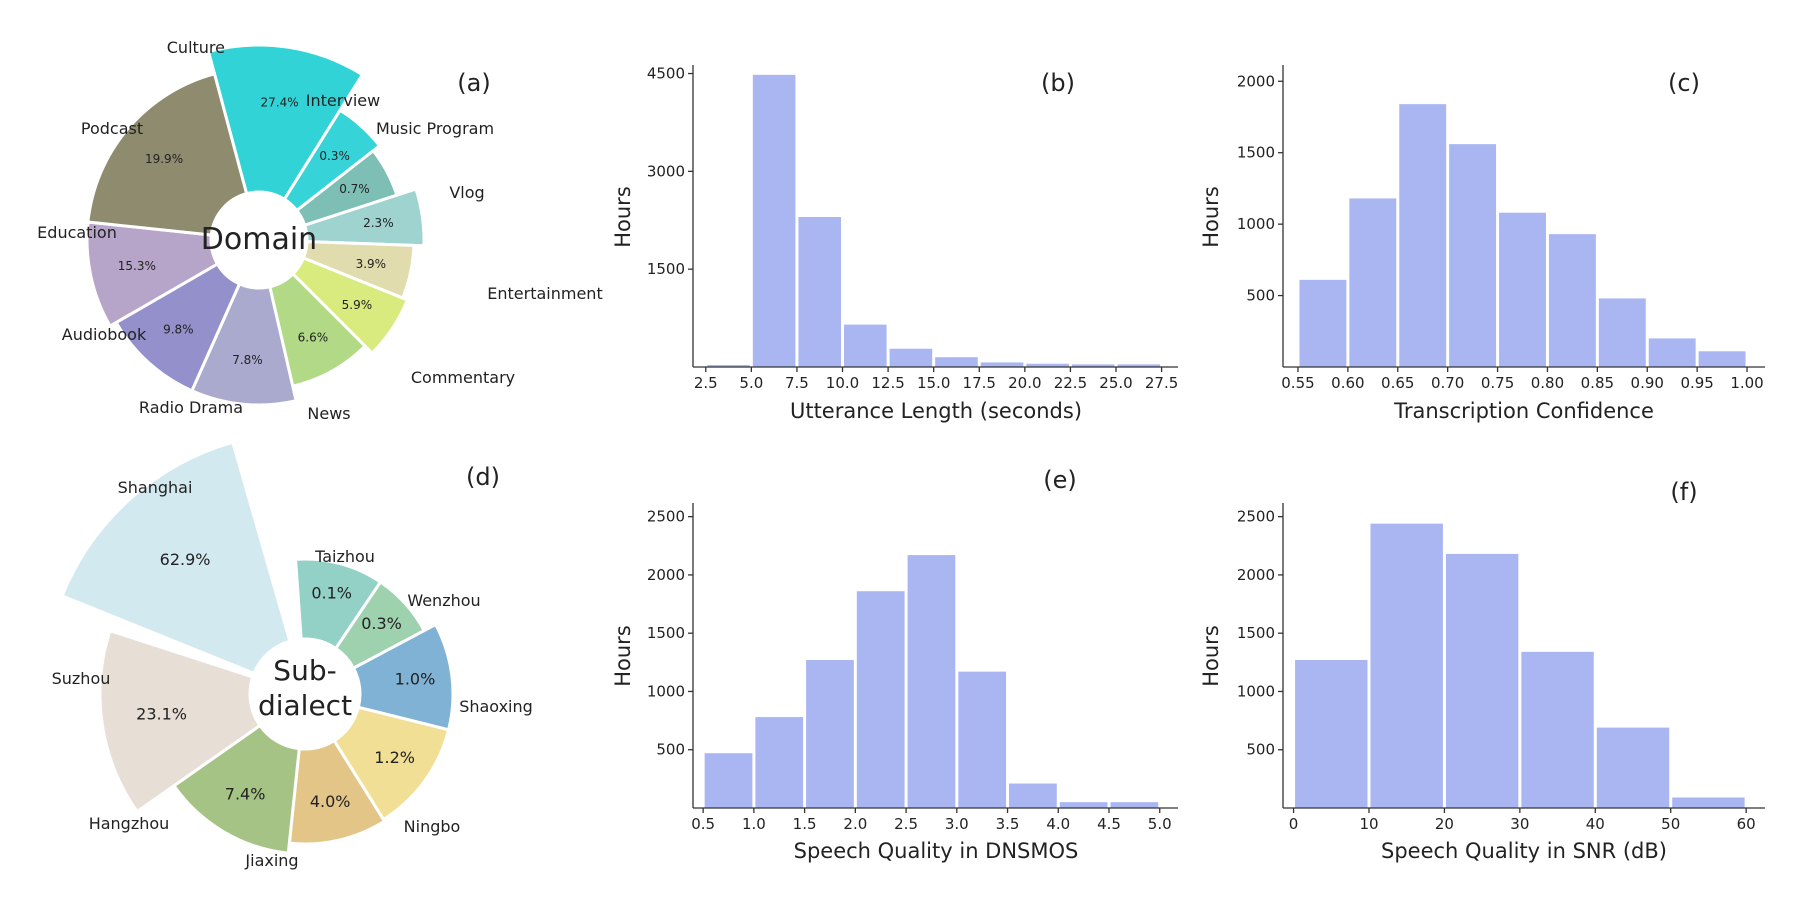 The image size is (1800, 910). I want to click on pie-slice-label: Radio Drama, so click(191, 407).